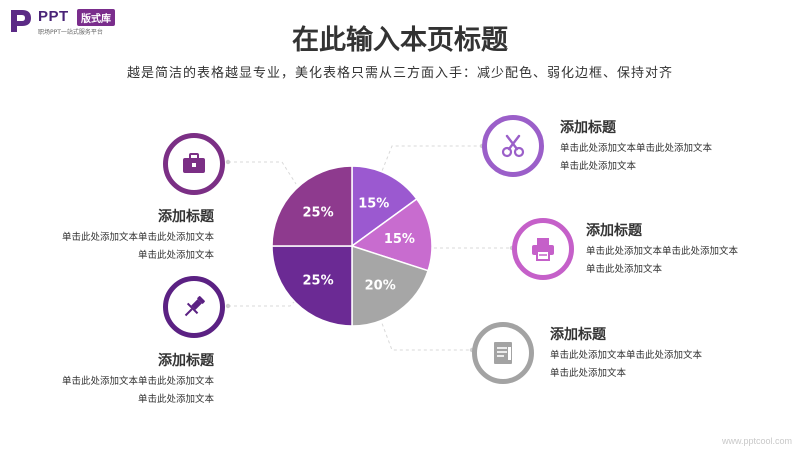 The width and height of the screenshot is (800, 450). What do you see at coordinates (399, 73) in the screenshot?
I see `page-subtitle: 越是简洁的表格越显专业，美化表格只需从三方面入手：减少配色、弱化边框、保持对齐` at bounding box center [399, 73].